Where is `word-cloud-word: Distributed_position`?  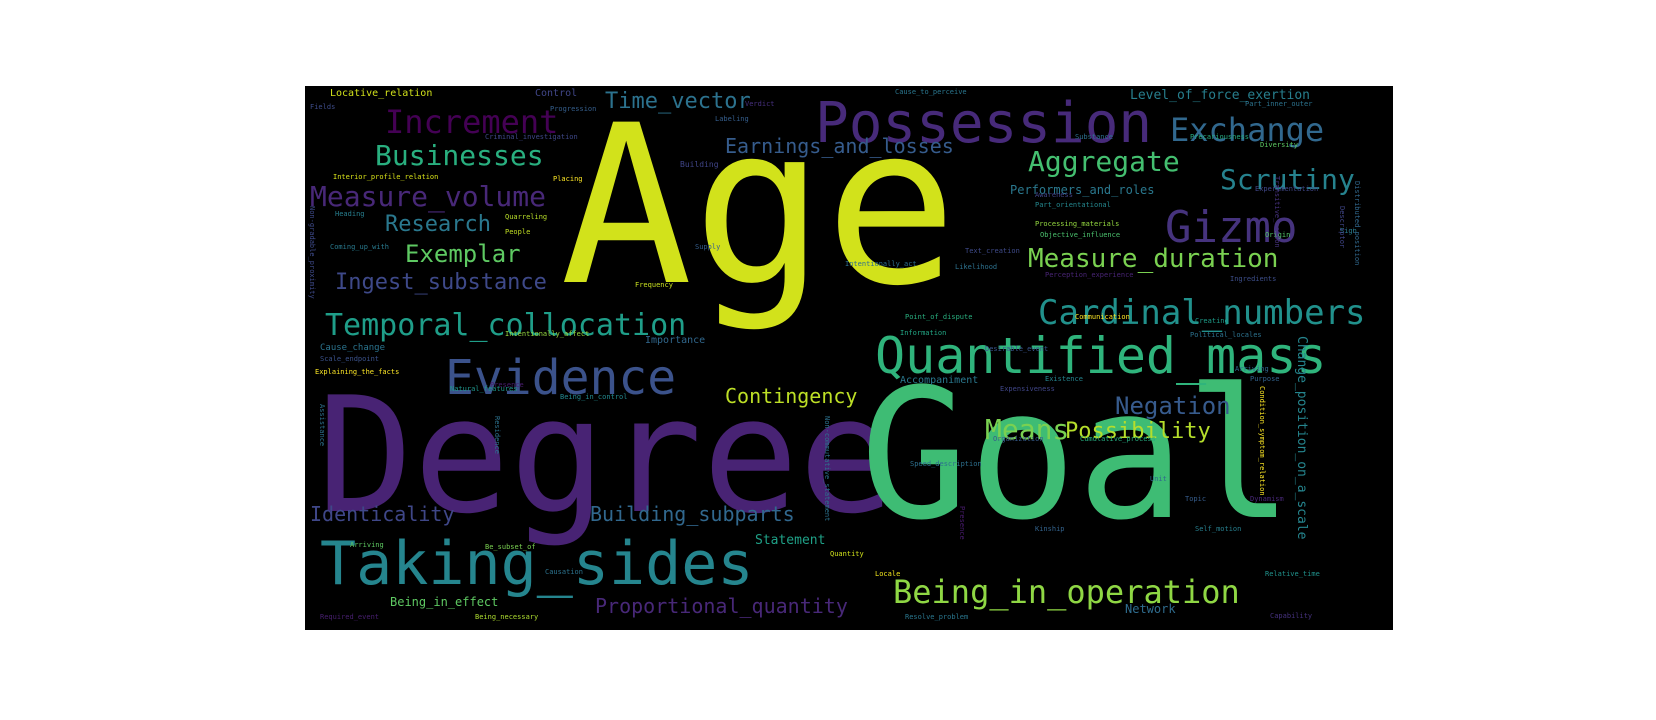 word-cloud-word: Distributed_position is located at coordinates (1357, 223).